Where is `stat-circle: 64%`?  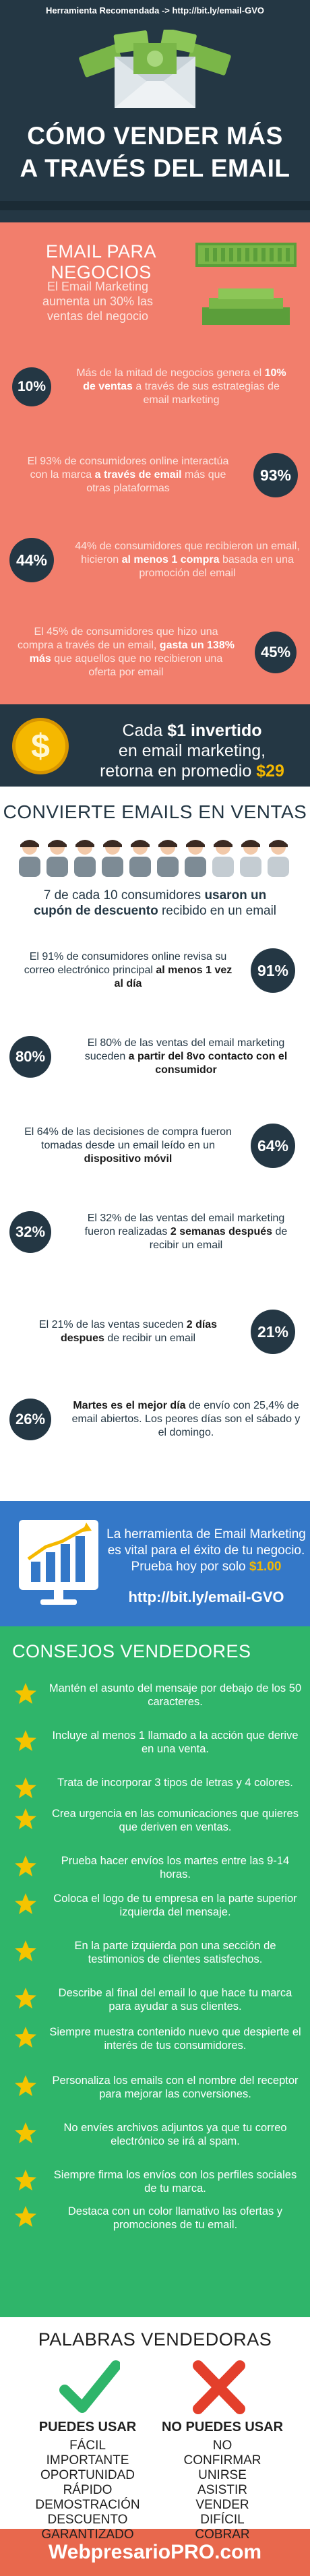 stat-circle: 64% is located at coordinates (273, 1146).